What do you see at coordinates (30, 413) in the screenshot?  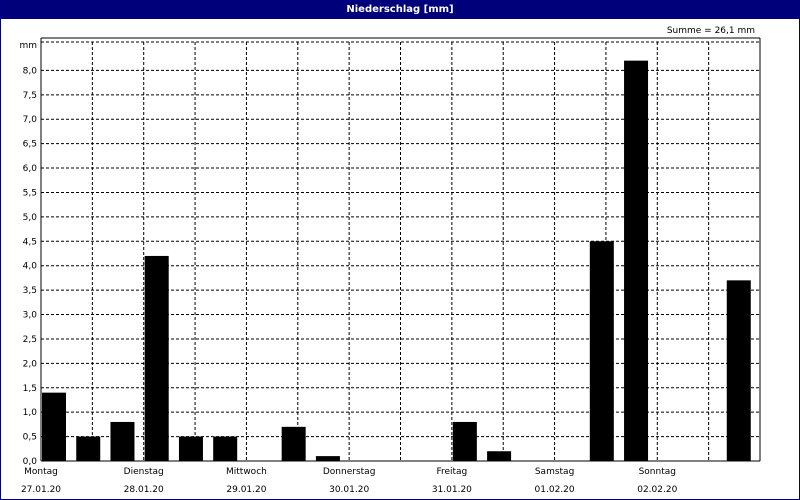 I see `y-tick-label: 1,0` at bounding box center [30, 413].